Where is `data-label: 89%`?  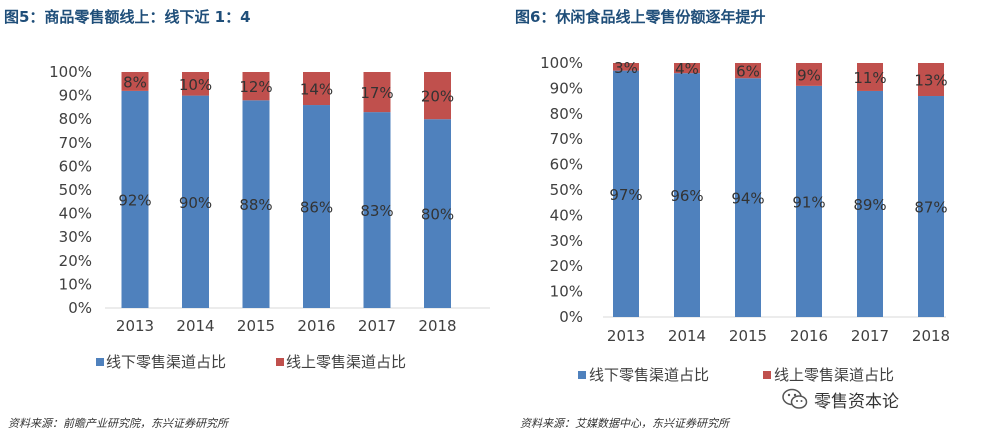 data-label: 89% is located at coordinates (869, 205).